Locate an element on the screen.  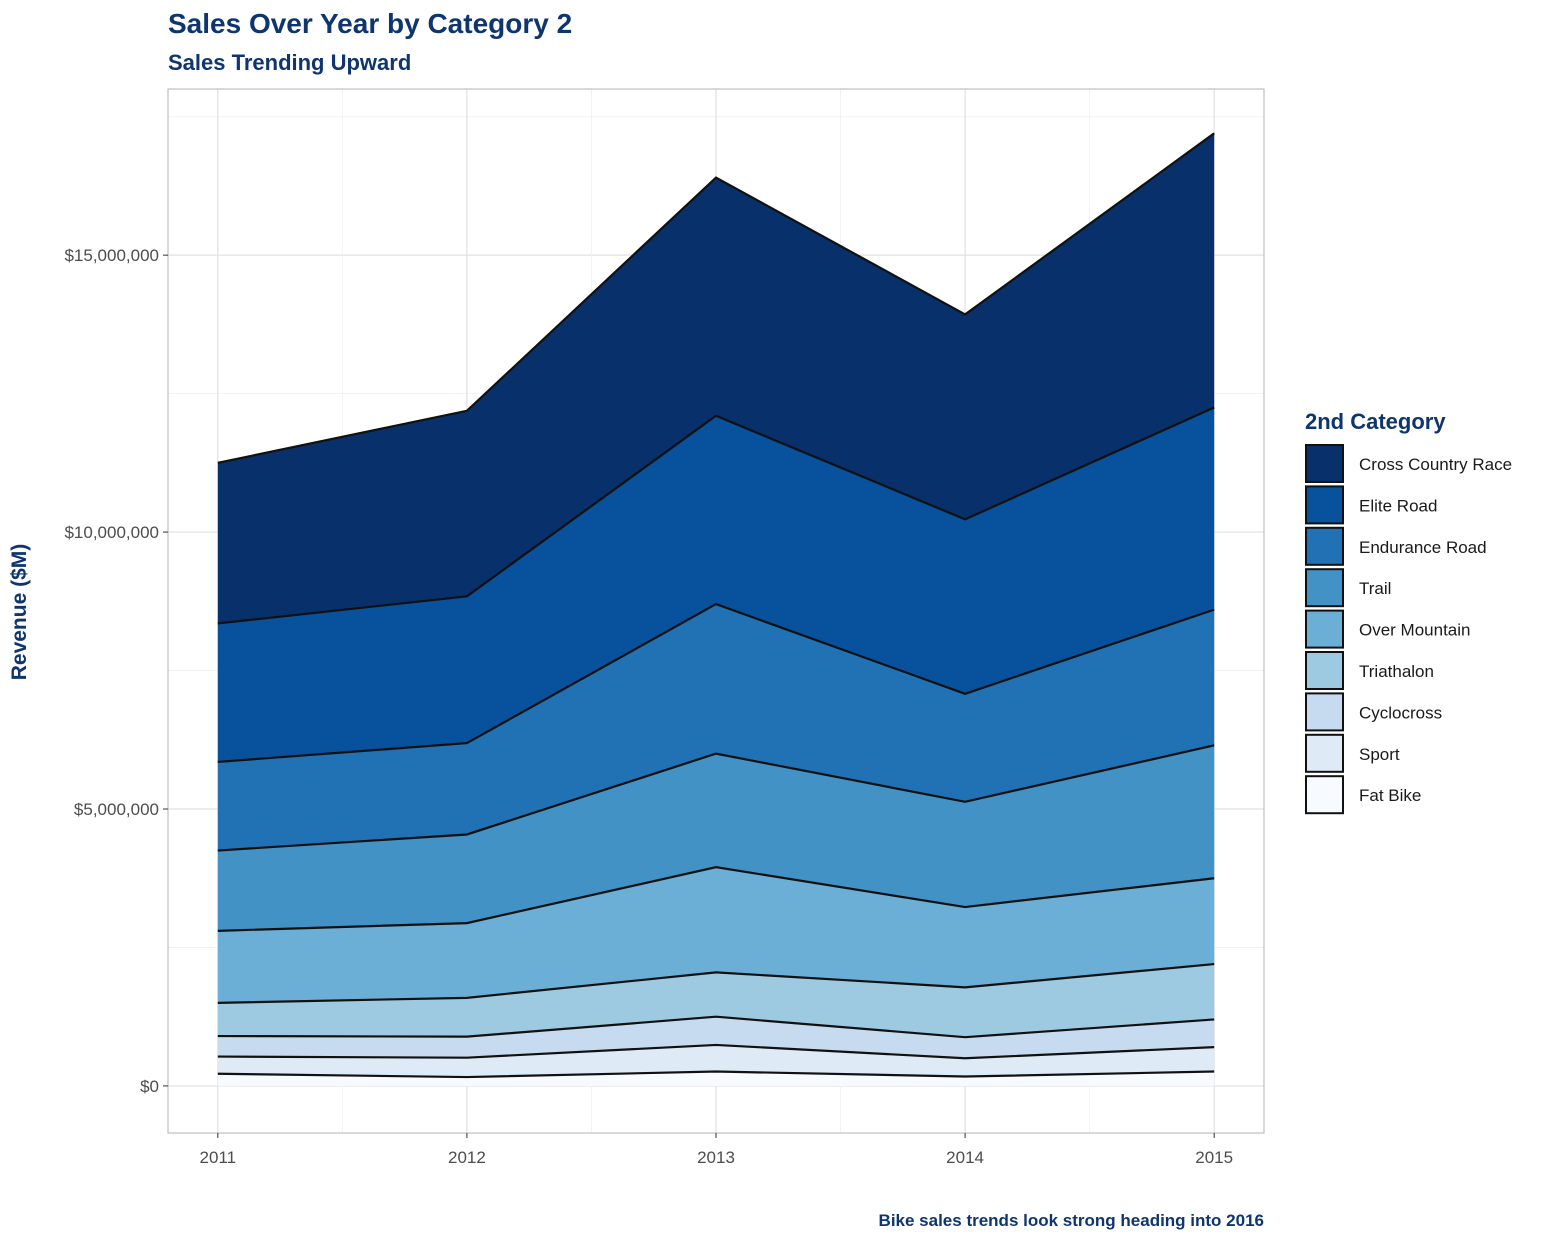
legend-label-cyclocross: Cyclocross is located at coordinates (1400, 712).